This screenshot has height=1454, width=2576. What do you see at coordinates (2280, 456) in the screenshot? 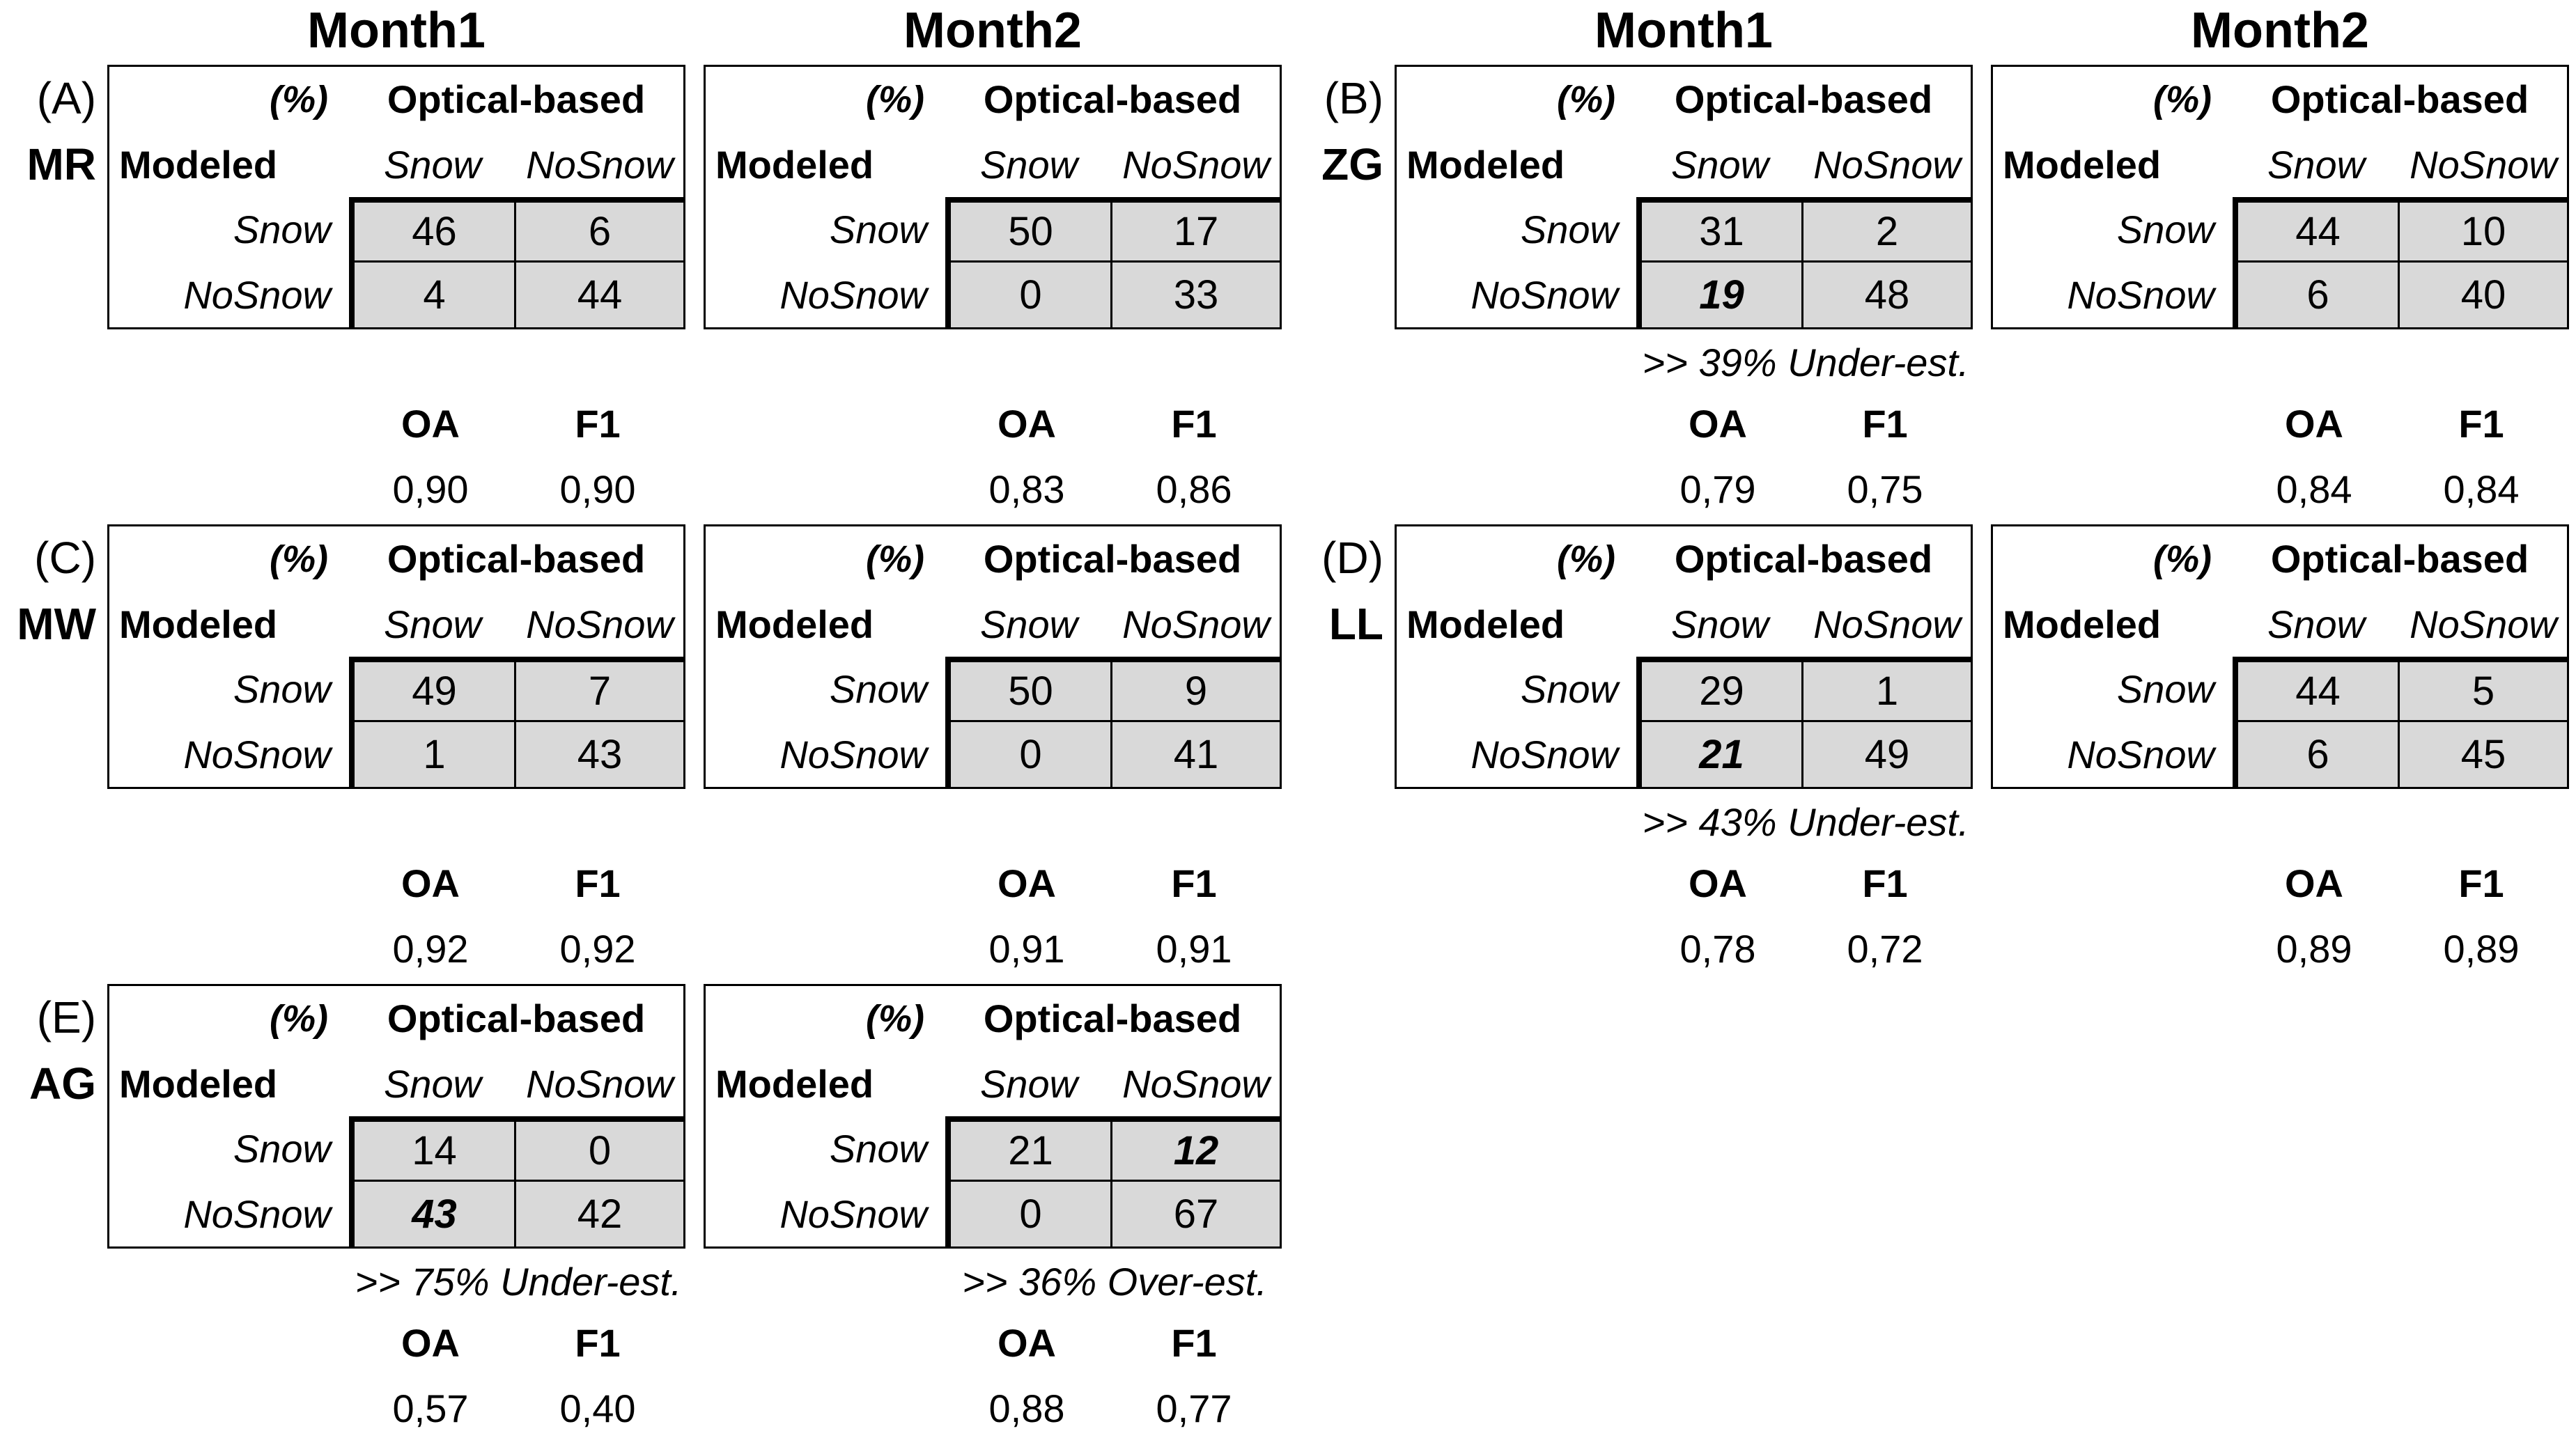
I see `metrics-month2: OA F1 0,84 0,84` at bounding box center [2280, 456].